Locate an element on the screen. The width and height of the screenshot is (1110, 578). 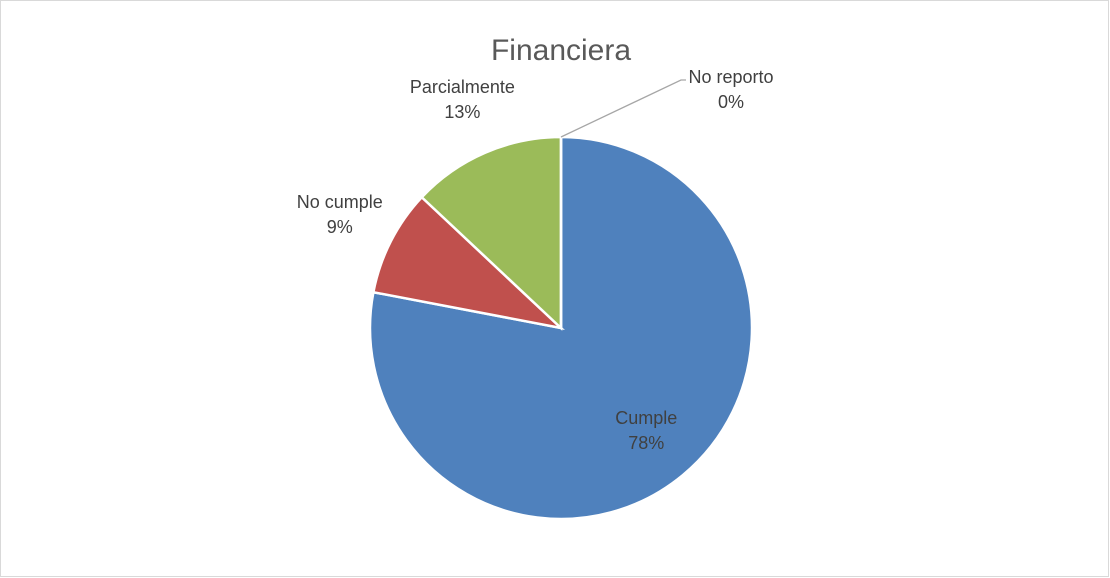
data-label-category: Cumple is located at coordinates (646, 418).